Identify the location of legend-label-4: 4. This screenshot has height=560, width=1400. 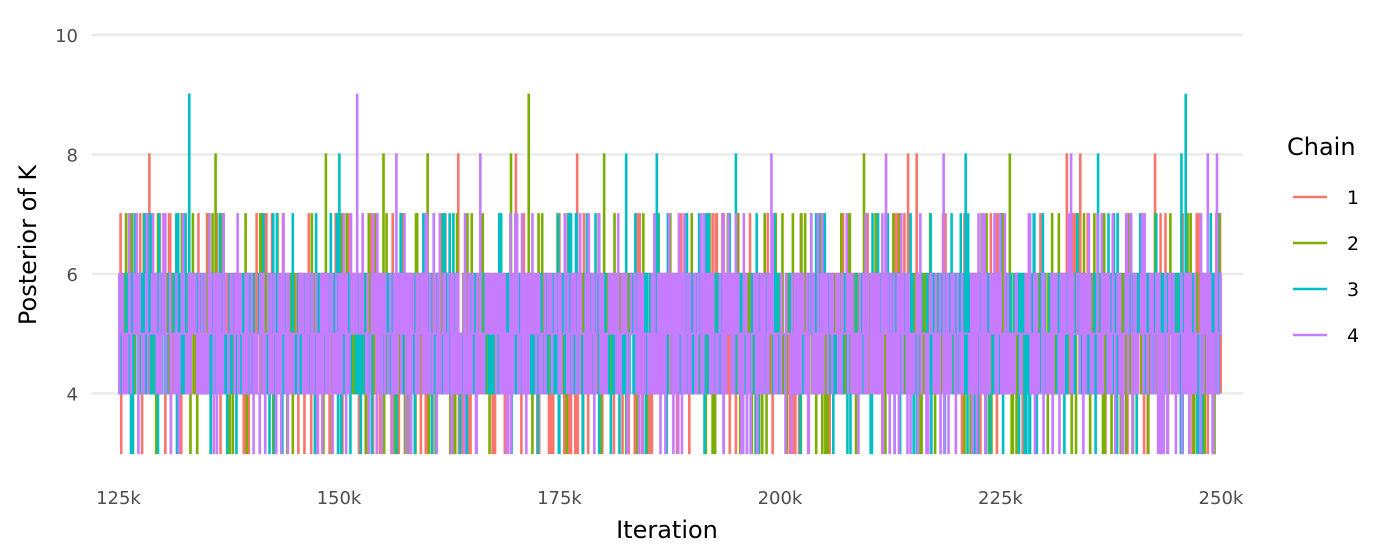
(1353, 336).